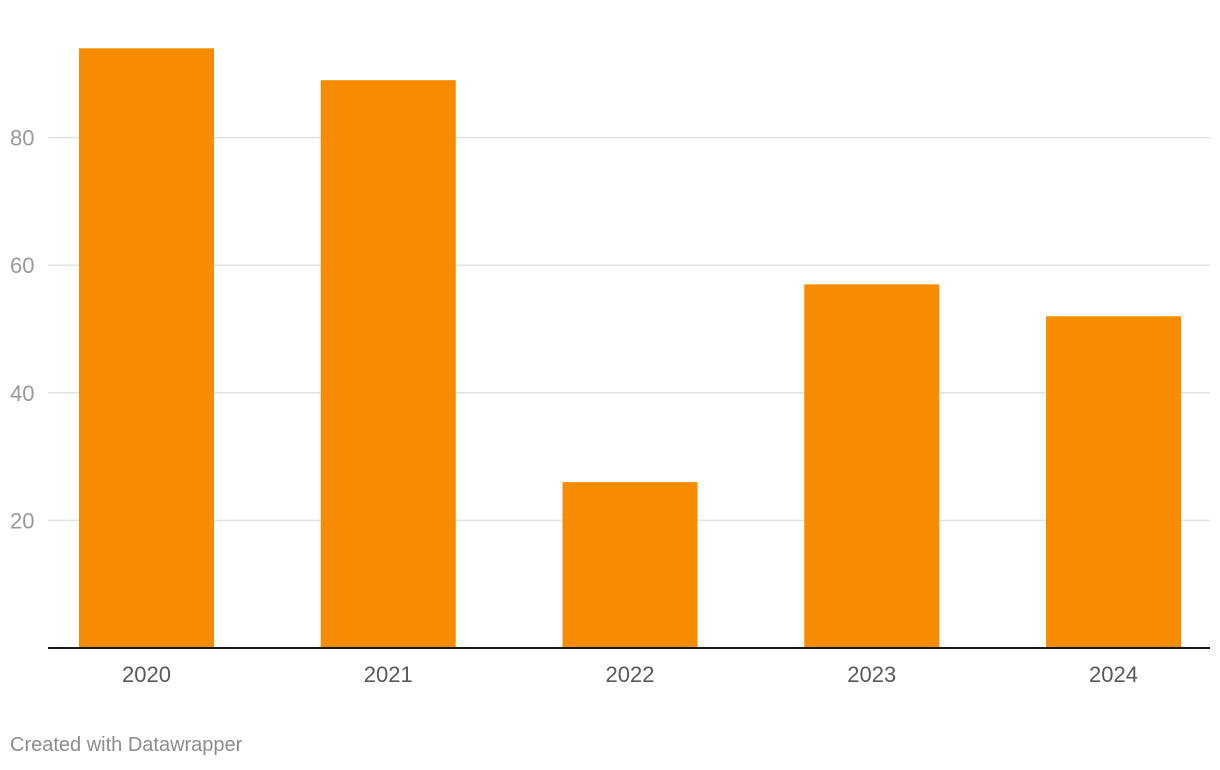  What do you see at coordinates (22, 393) in the screenshot?
I see `y-tick-label-40: 40` at bounding box center [22, 393].